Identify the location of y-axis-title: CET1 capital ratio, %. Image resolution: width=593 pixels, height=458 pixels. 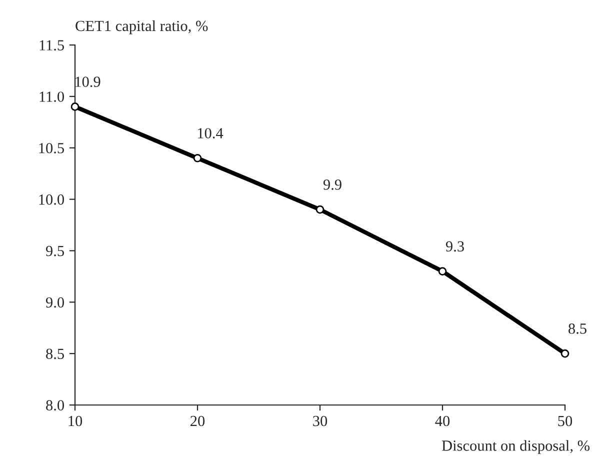
(142, 27).